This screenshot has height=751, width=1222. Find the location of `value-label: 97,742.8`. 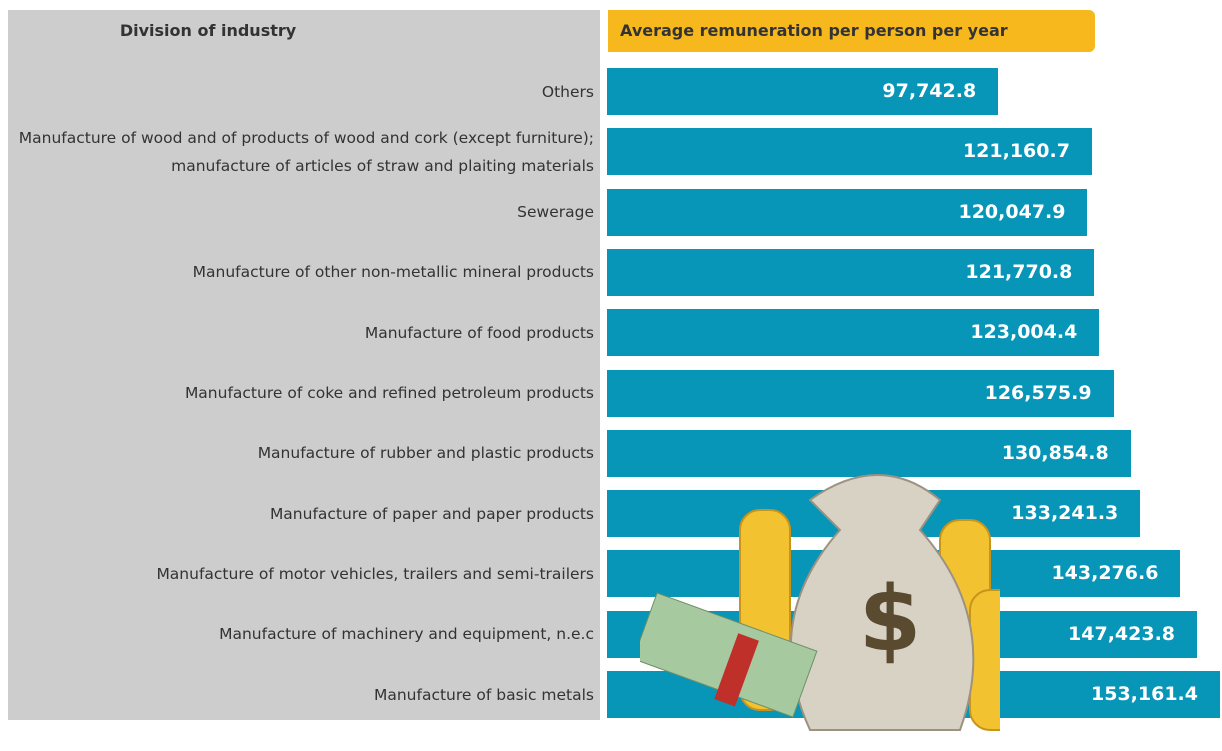

value-label: 97,742.8 is located at coordinates (929, 91).